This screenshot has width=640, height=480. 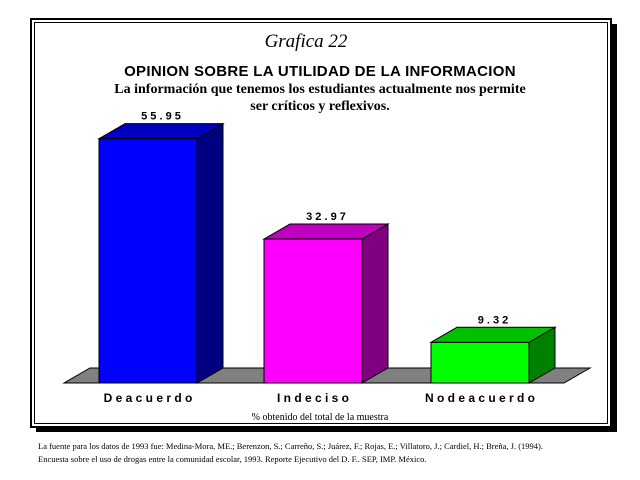 I want to click on frame-shadow-bottom, so click(x=326, y=430).